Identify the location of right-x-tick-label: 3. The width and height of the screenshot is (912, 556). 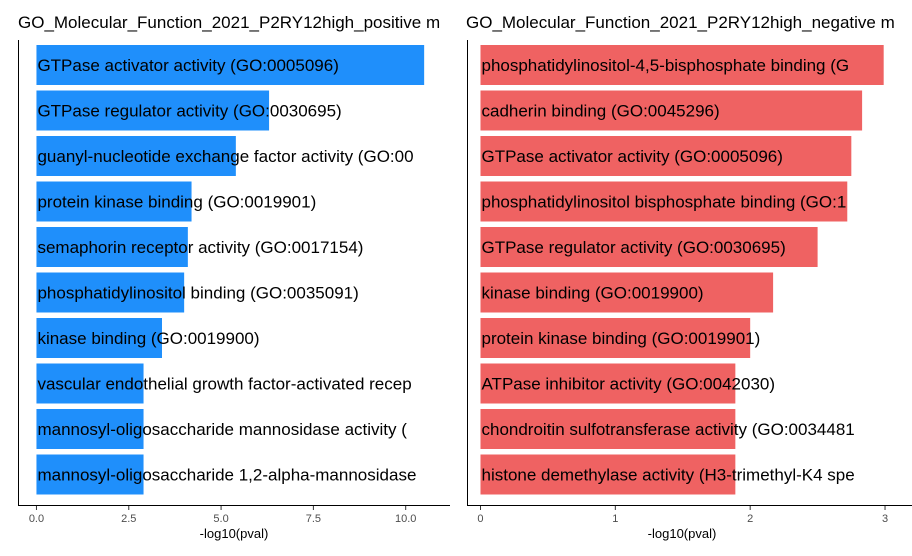
(885, 519).